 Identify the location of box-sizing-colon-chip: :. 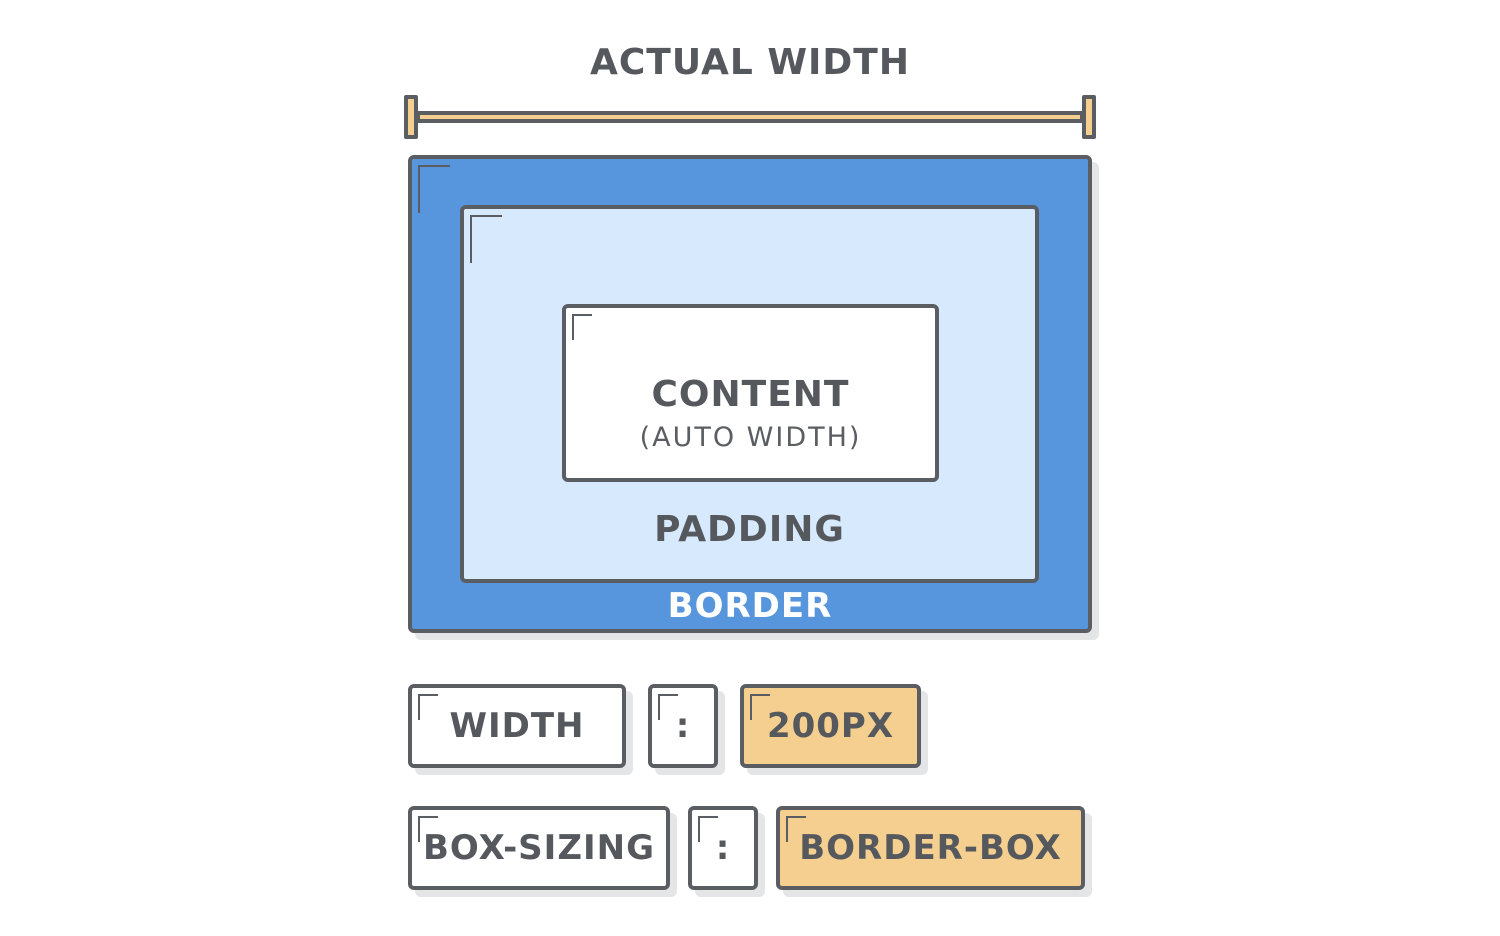
(723, 848).